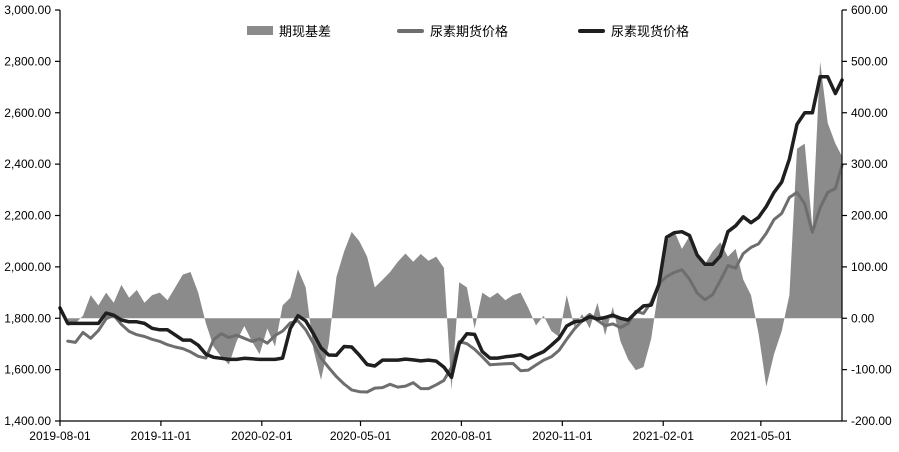 The width and height of the screenshot is (899, 452). I want to click on x-tick-label: 2019-08-01, so click(60, 436).